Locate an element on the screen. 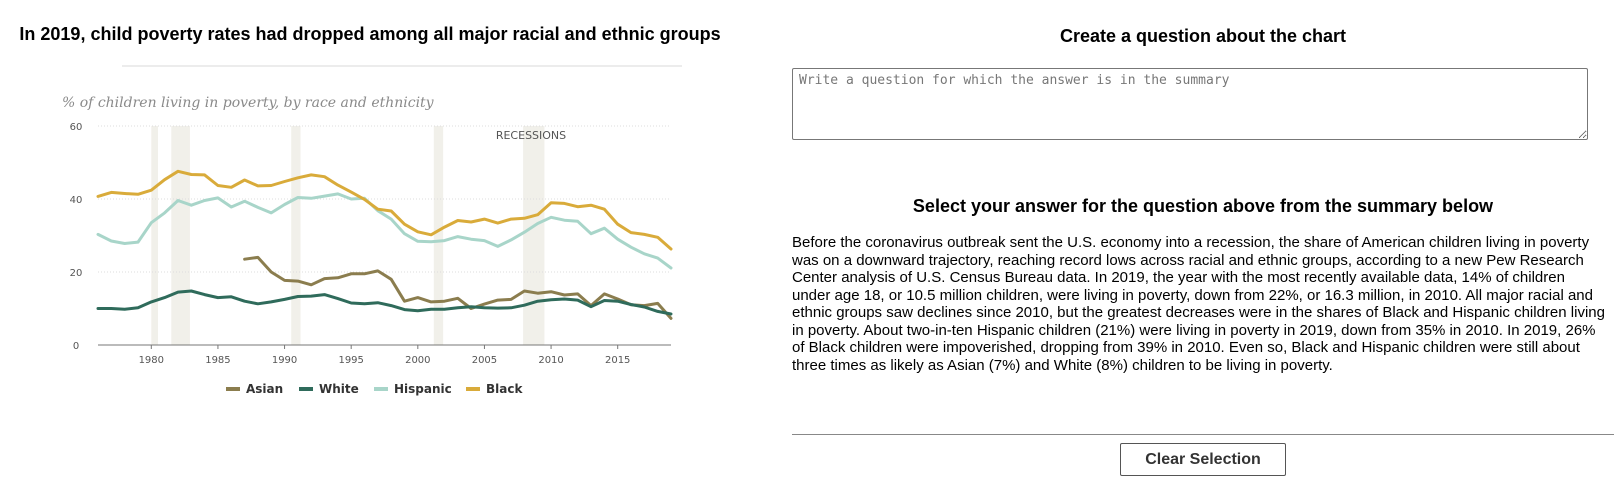 The width and height of the screenshot is (1614, 489). y-tick-label: 0 is located at coordinates (76, 346).